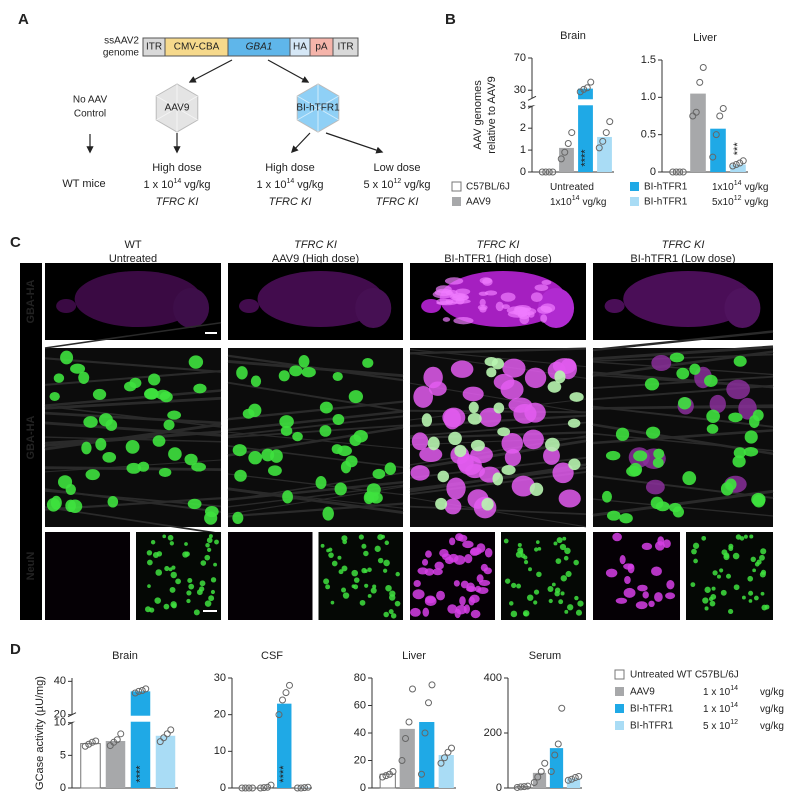  What do you see at coordinates (310, 185) in the screenshot?
I see `dose-unit: vg/kg` at bounding box center [310, 185].